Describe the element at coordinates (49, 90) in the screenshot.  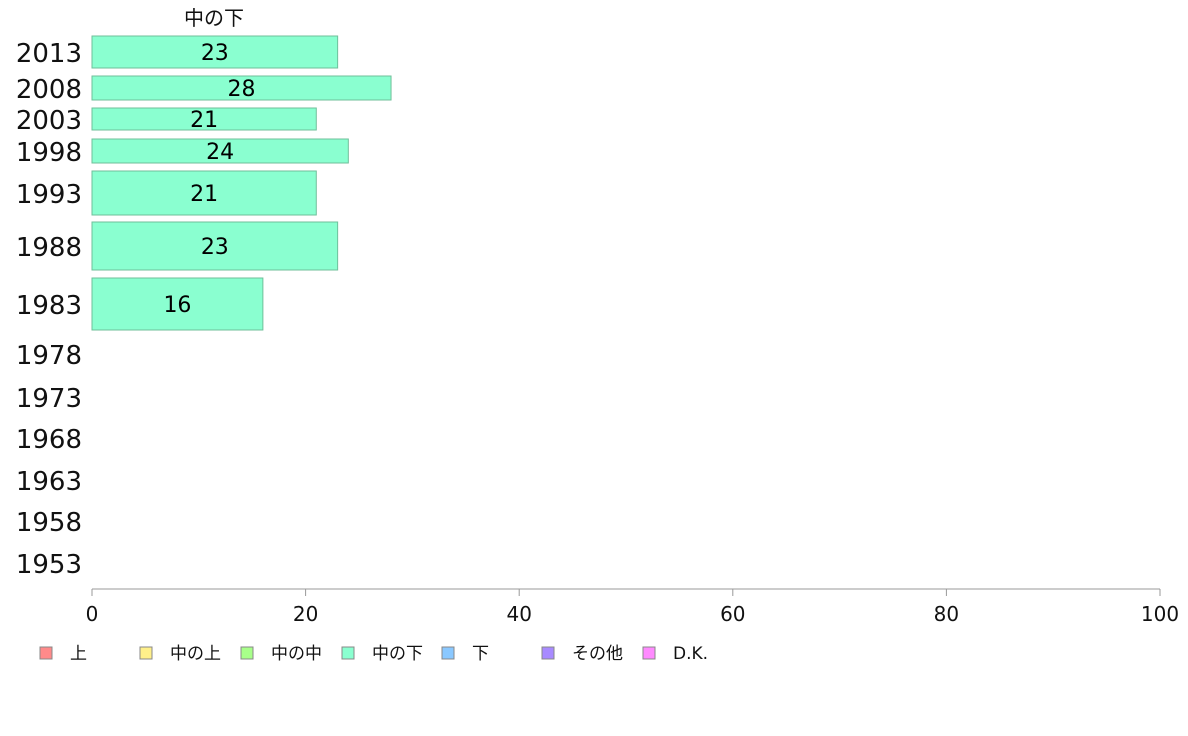
I see `y-tick-label-2008: 2008` at that location.